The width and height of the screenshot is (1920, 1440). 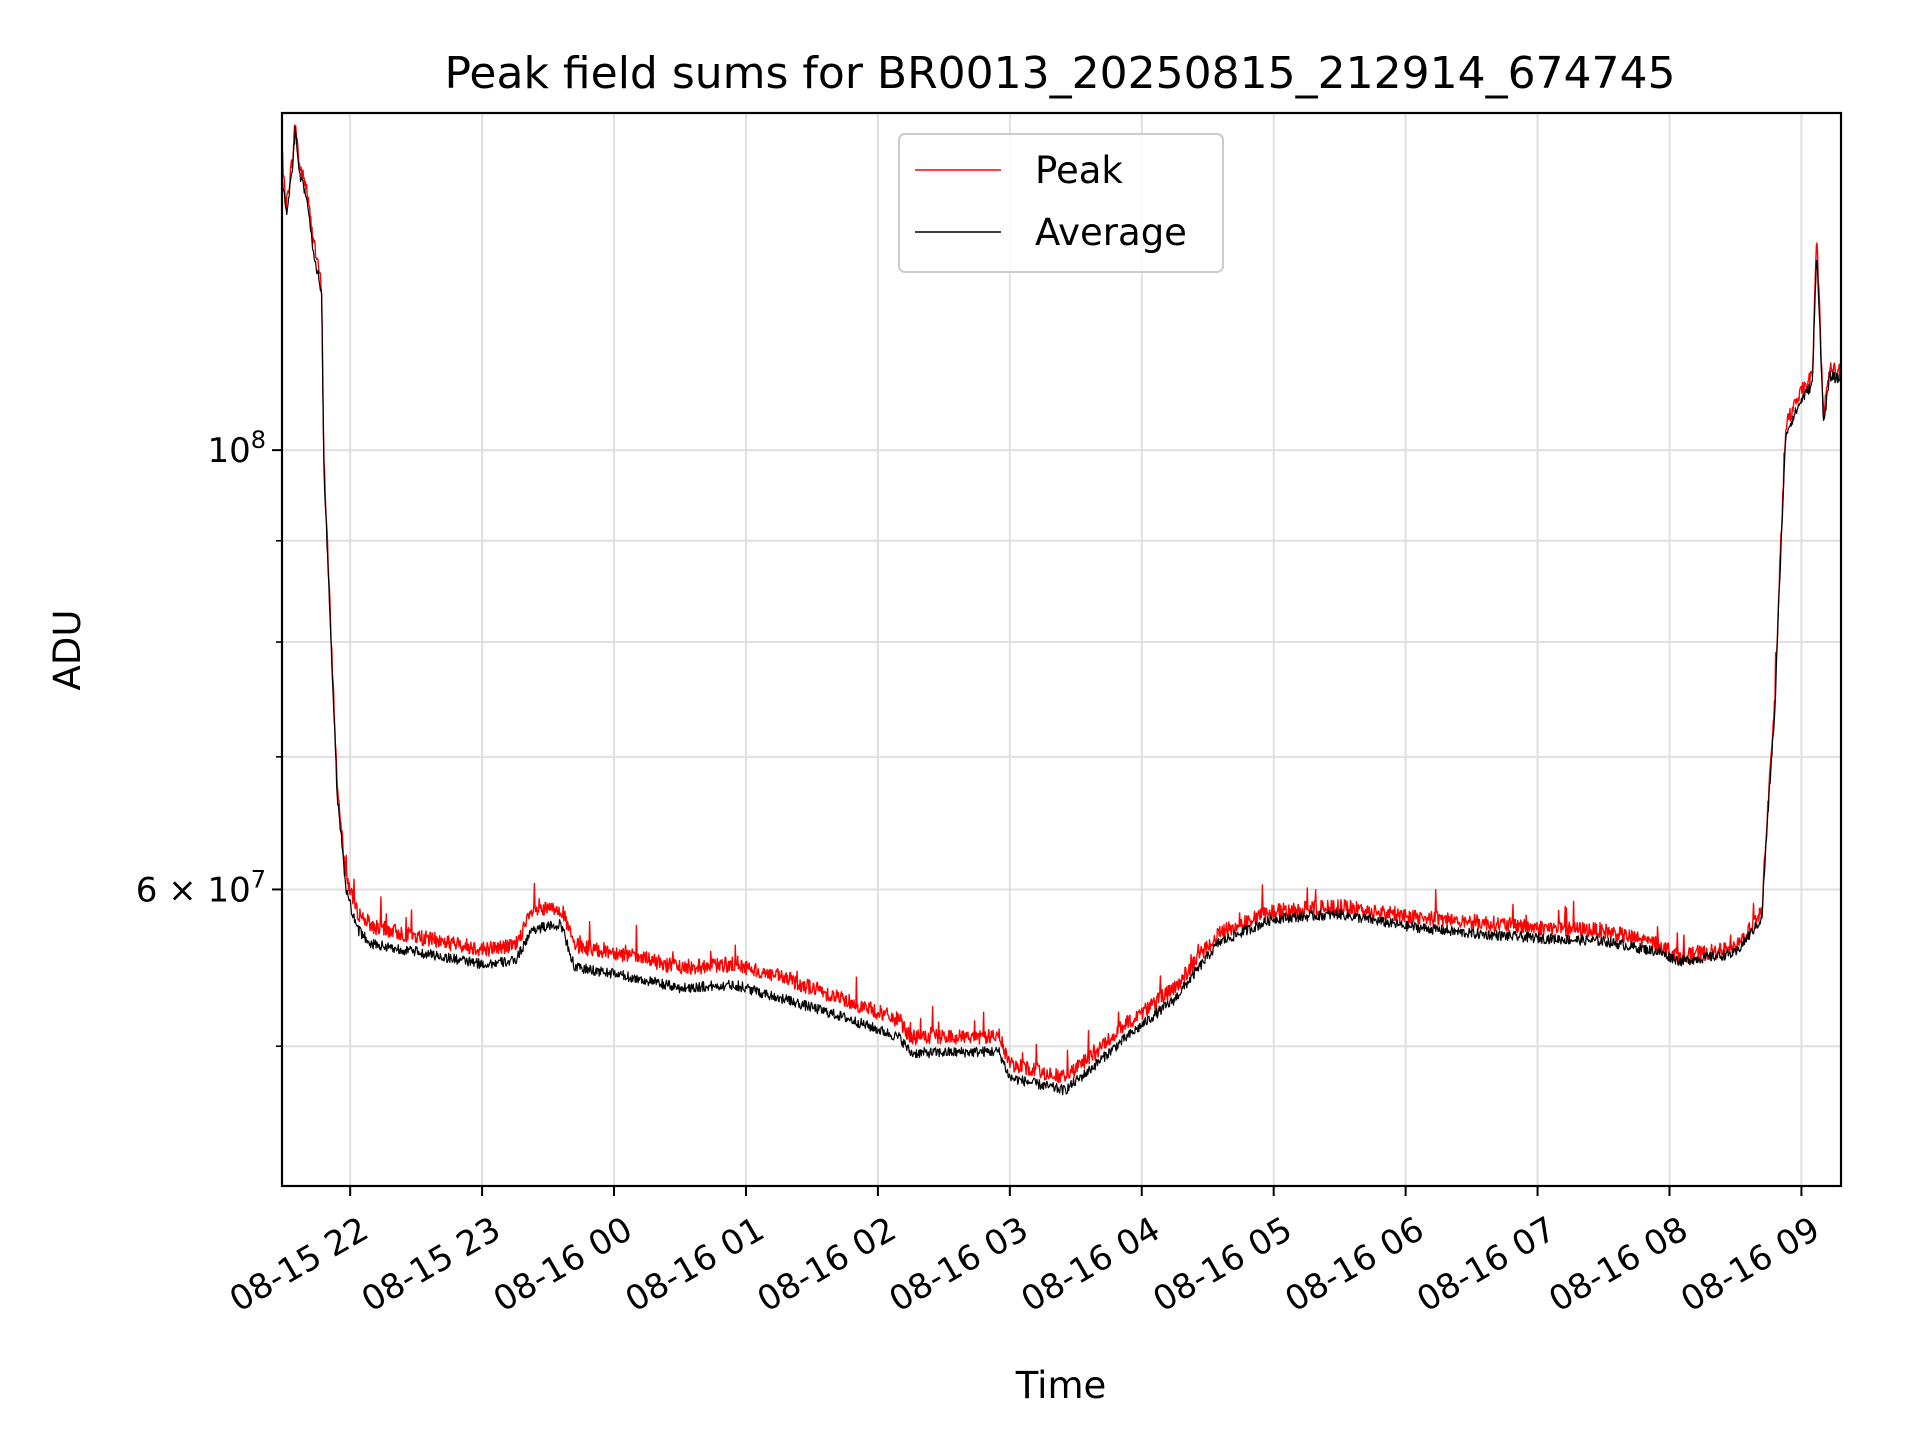 I want to click on legend-label-peak: Peak, so click(x=1079, y=170).